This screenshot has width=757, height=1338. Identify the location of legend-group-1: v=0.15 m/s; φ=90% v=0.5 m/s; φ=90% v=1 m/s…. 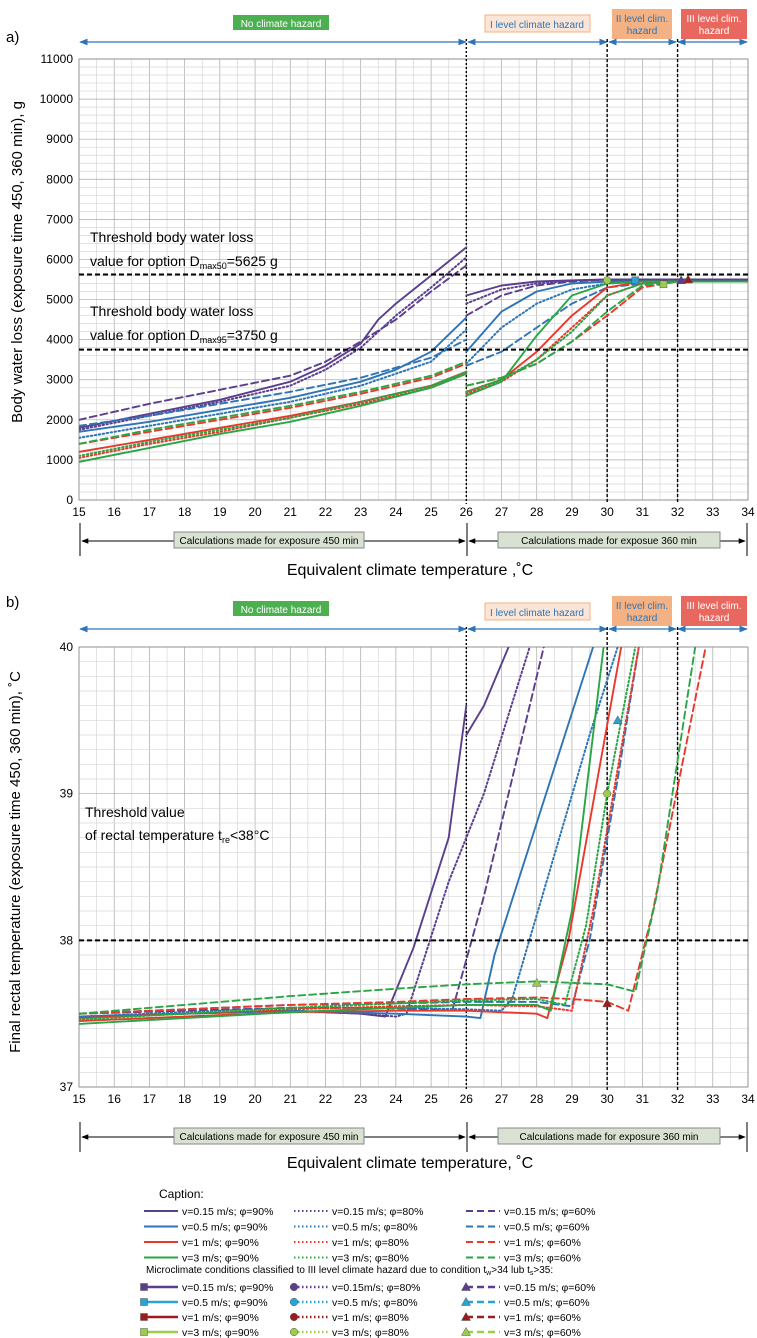
(369, 1235).